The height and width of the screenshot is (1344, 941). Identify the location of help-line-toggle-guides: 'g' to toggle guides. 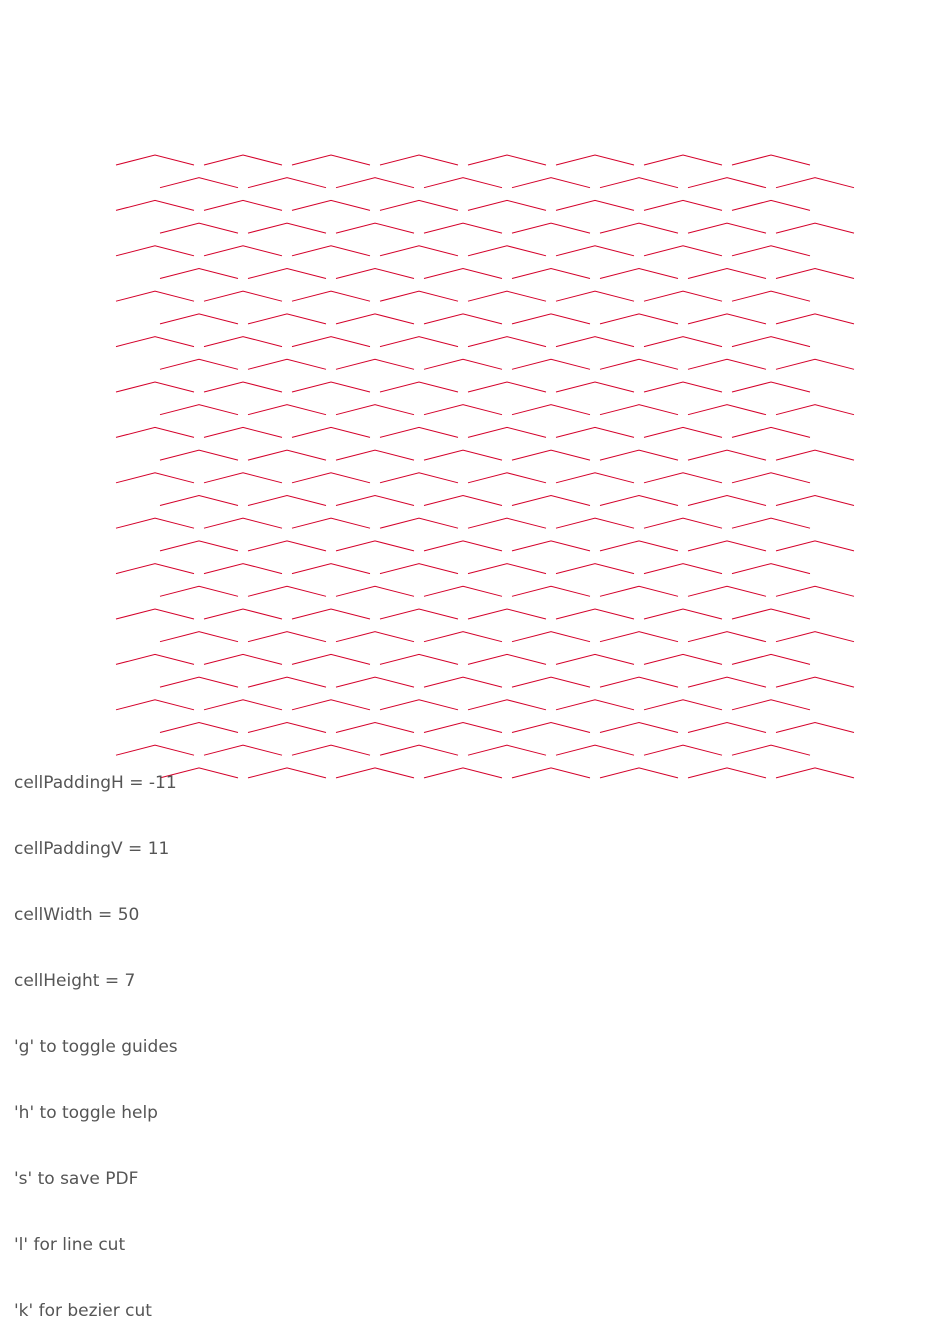
(96, 1047).